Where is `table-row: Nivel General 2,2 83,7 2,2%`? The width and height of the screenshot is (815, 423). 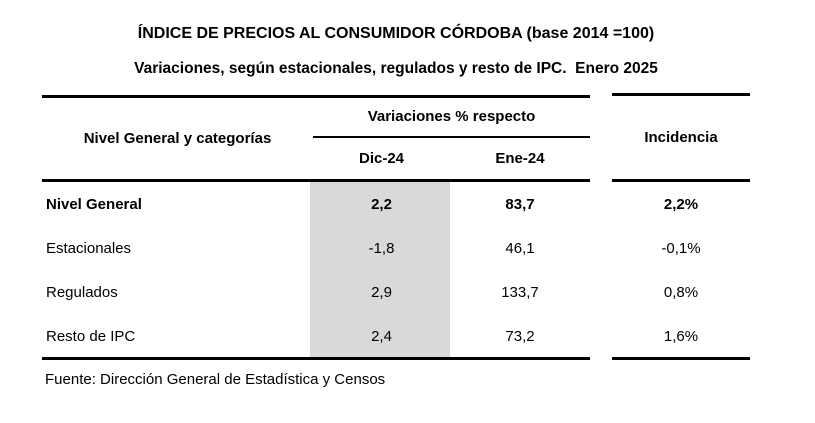 table-row: Nivel General 2,2 83,7 2,2% is located at coordinates (396, 204).